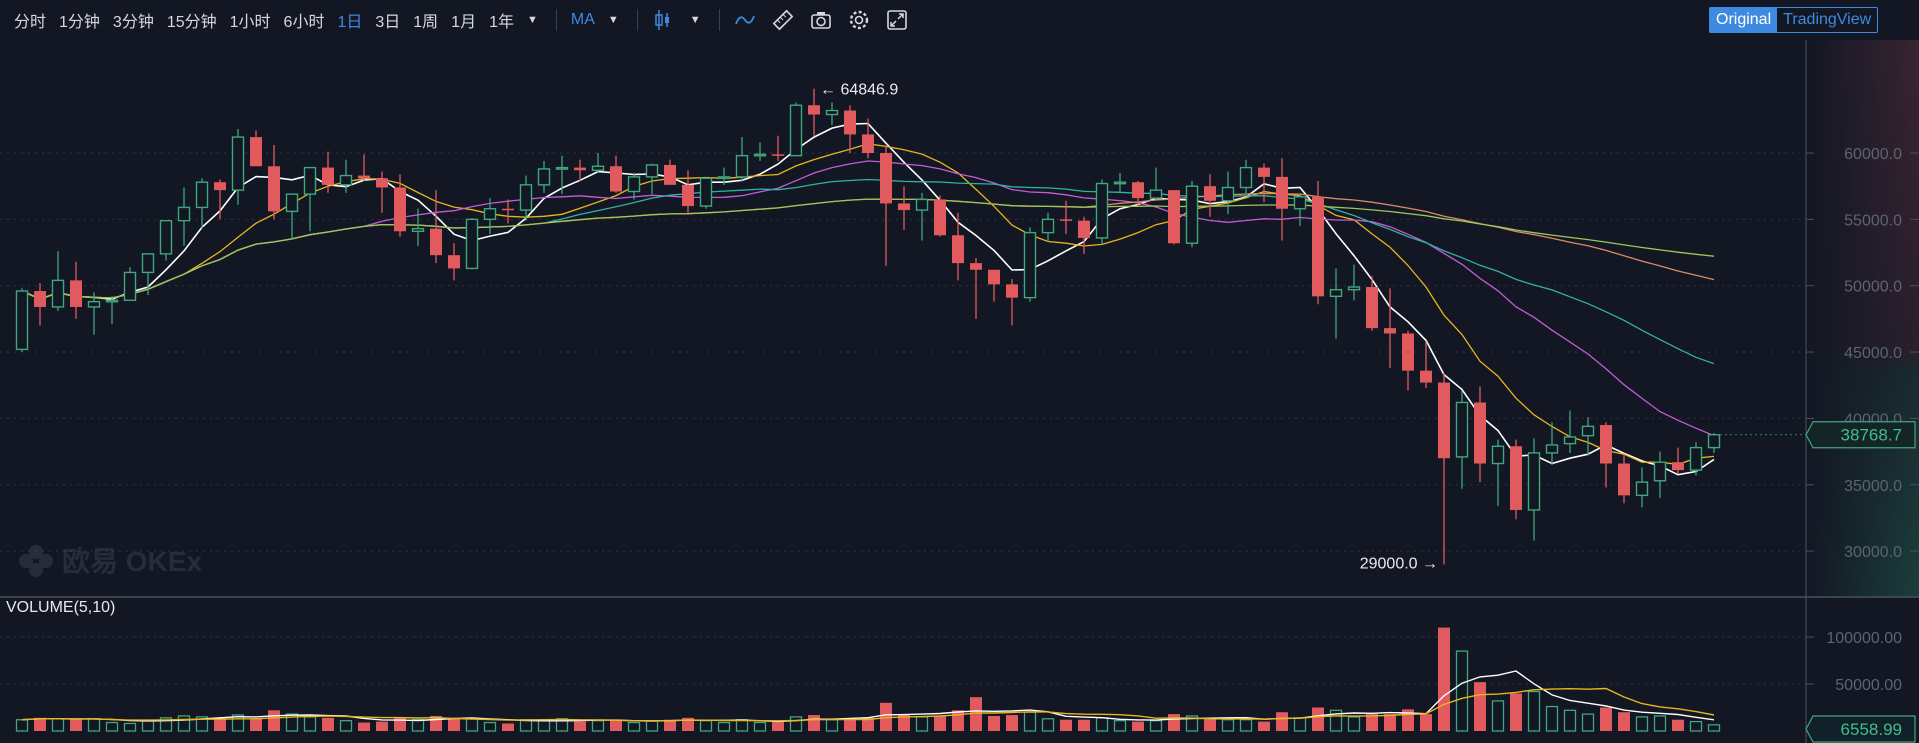  Describe the element at coordinates (250, 22) in the screenshot. I see `interval-4: 1小时` at that location.